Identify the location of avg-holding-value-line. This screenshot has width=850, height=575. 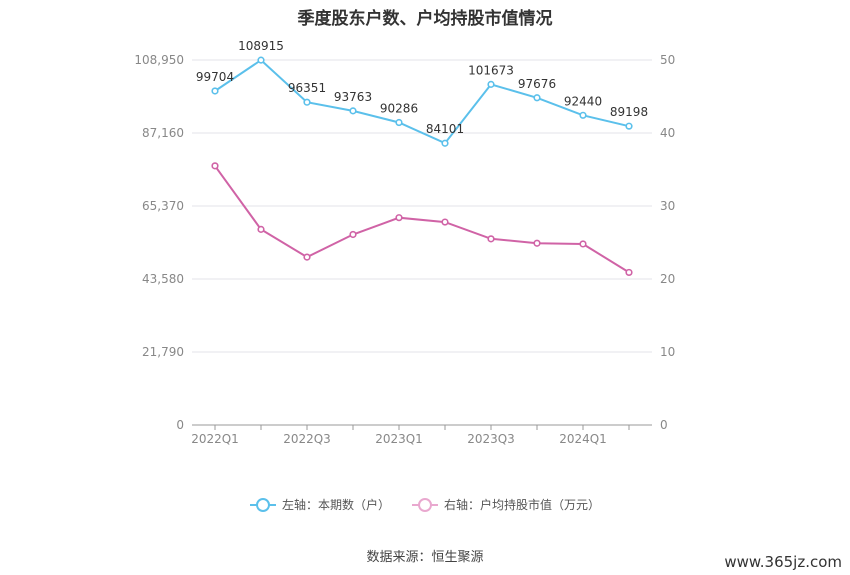
(422, 219).